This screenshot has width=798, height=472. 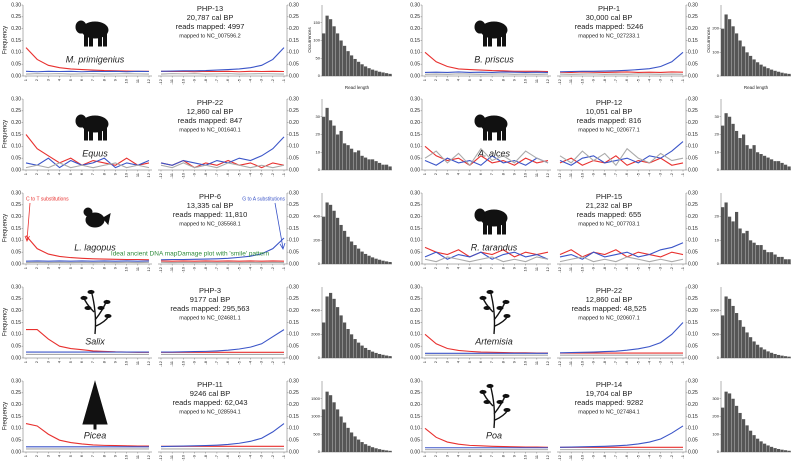 I want to click on x-tick-label: 9, so click(x=115, y=79).